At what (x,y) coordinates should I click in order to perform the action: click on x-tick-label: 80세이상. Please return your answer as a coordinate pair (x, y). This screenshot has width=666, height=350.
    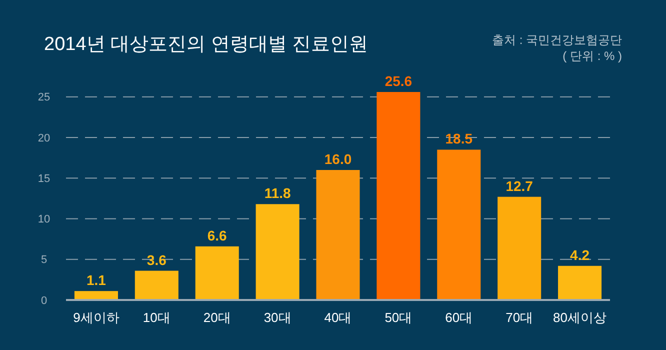
    Looking at the image, I should click on (580, 317).